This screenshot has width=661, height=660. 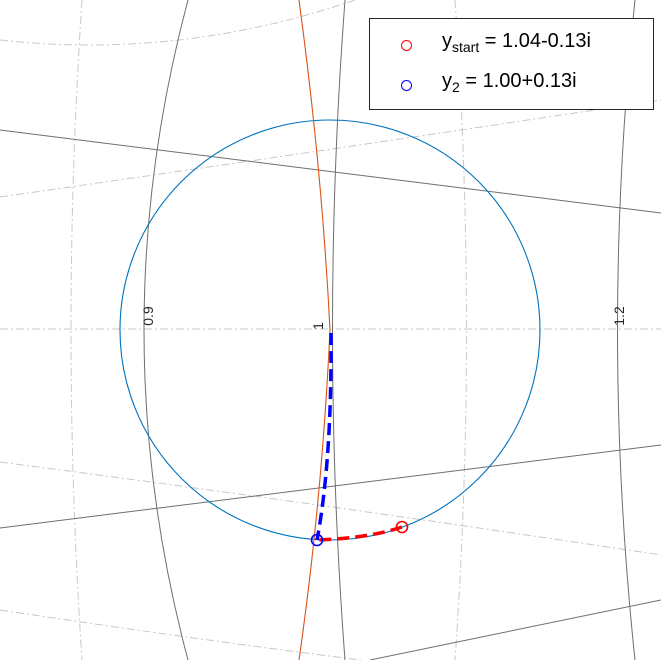 I want to click on red-circle-icon, so click(x=406, y=45).